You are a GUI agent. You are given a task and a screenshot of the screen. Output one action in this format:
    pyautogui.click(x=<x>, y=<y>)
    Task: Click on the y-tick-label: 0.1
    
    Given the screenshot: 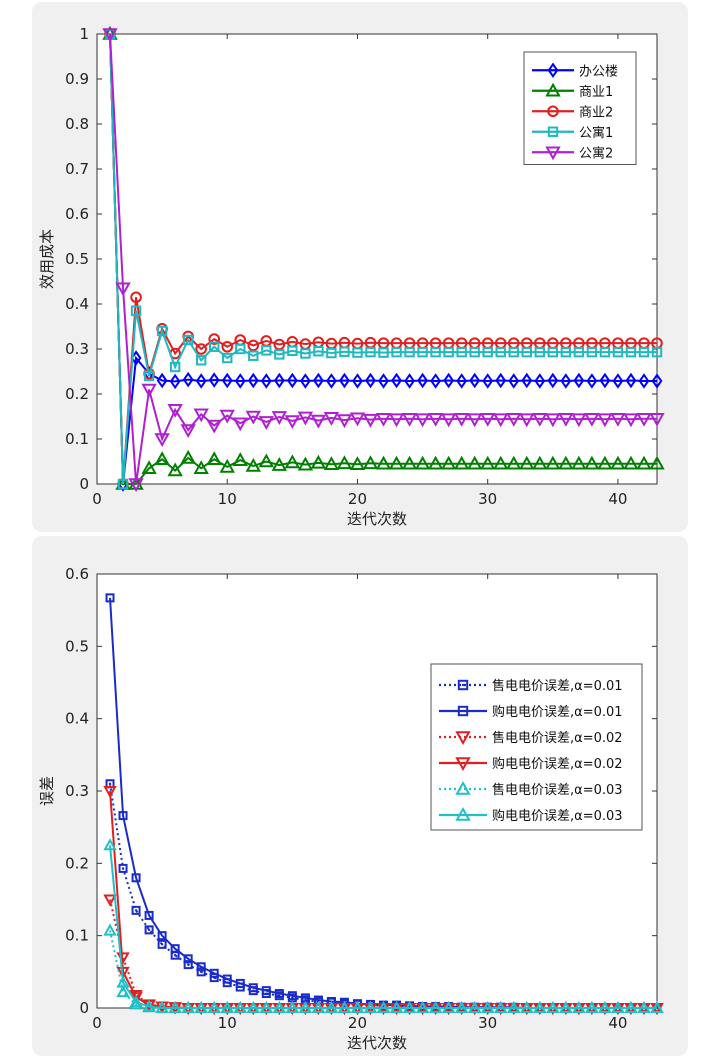 What is the action you would take?
    pyautogui.click(x=77, y=936)
    